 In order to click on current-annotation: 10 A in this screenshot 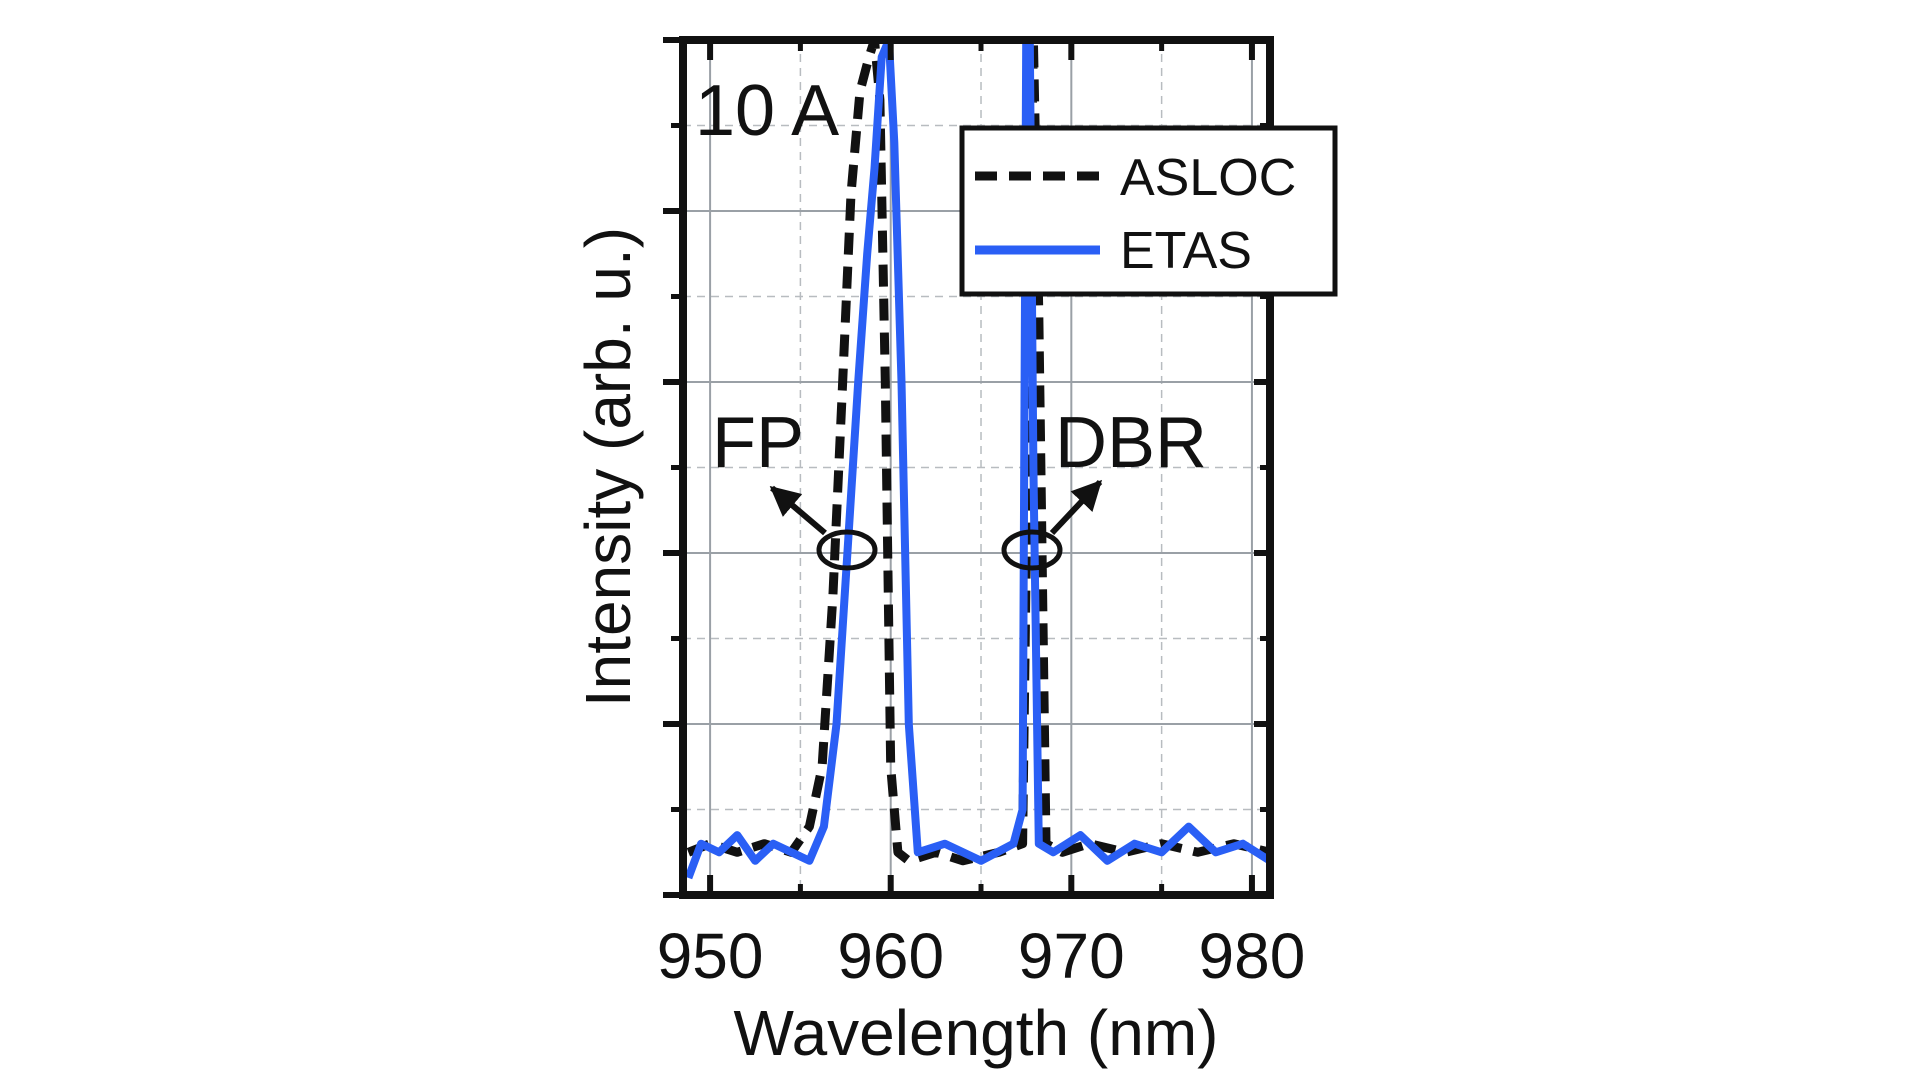, I will do `click(767, 111)`.